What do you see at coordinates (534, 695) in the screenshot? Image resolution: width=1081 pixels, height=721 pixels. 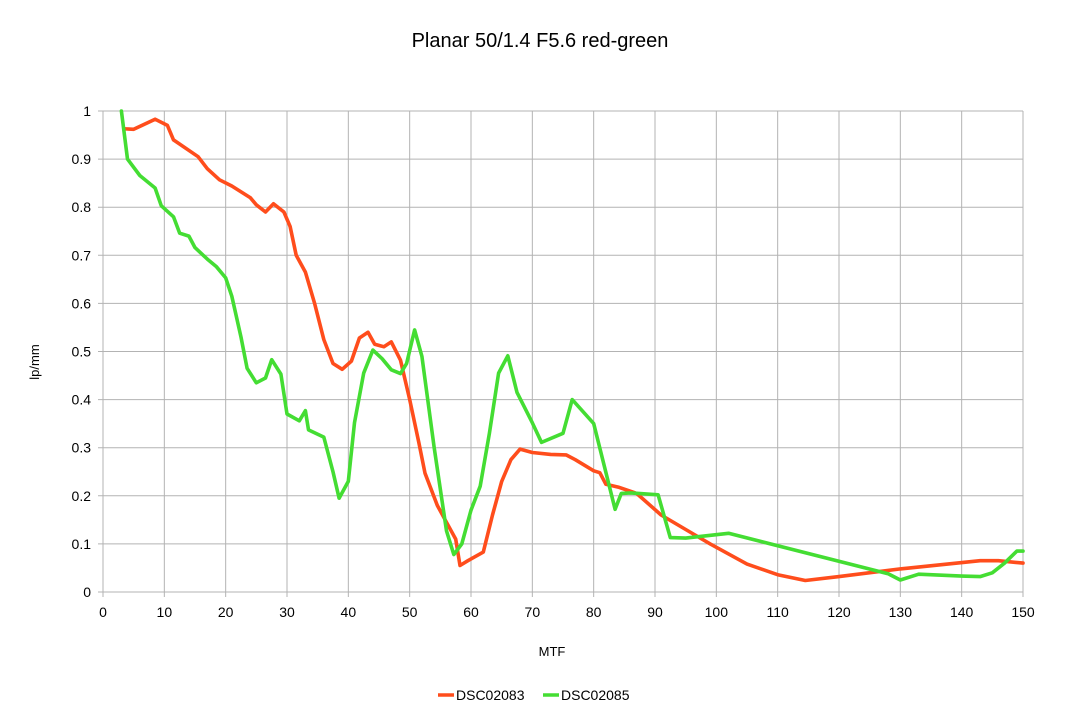 I see `legend: DSC02083 DSC02085` at bounding box center [534, 695].